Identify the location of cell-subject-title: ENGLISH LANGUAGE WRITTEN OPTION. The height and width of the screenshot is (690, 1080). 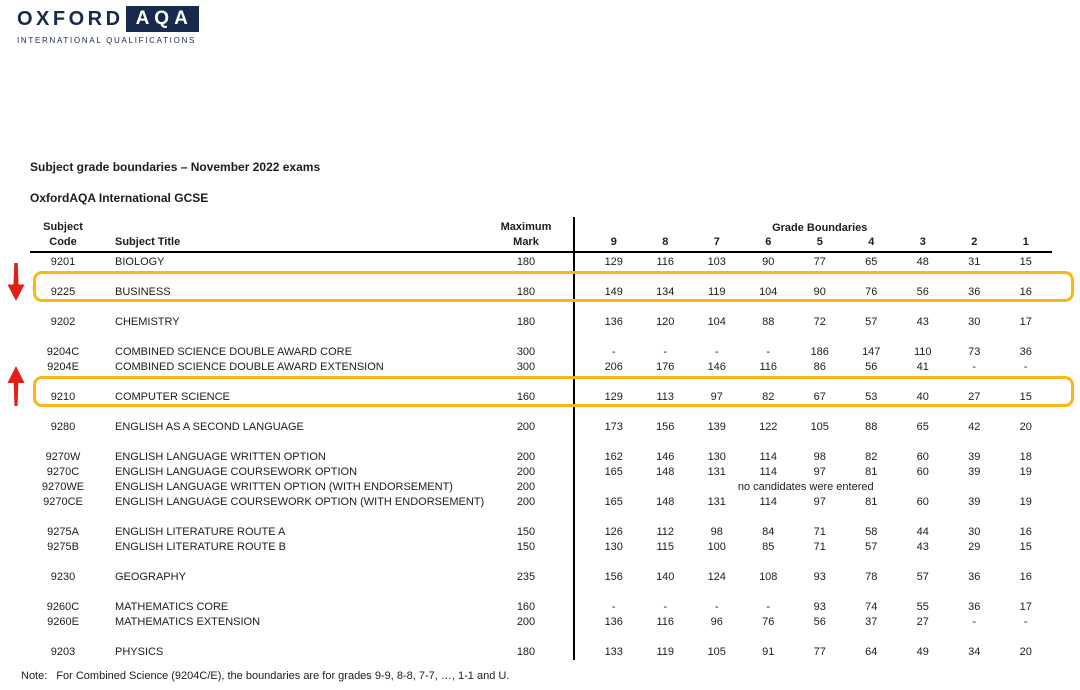
(220, 457).